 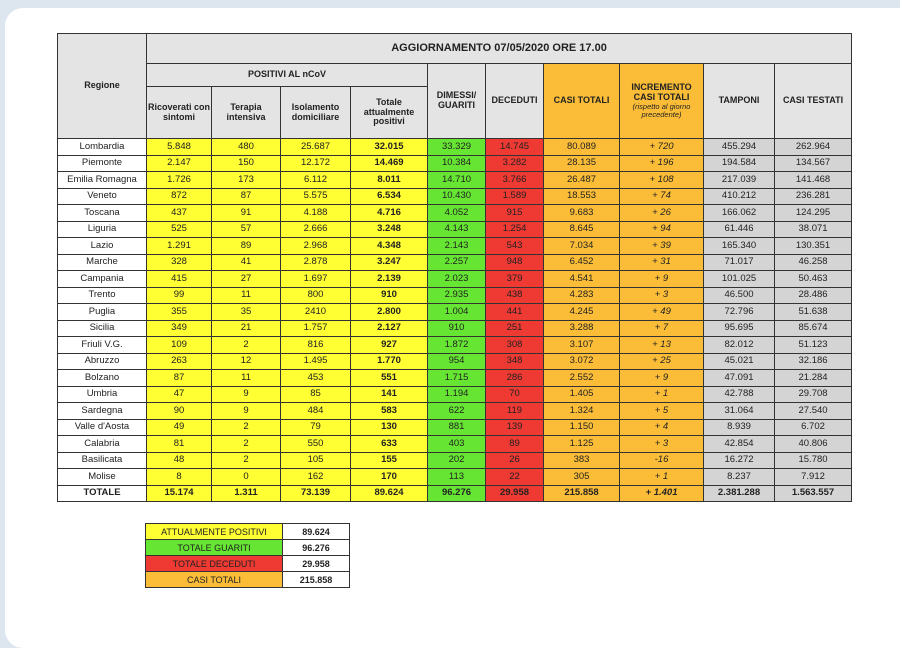 I want to click on cell-dimessi: 2.023, so click(x=456, y=279).